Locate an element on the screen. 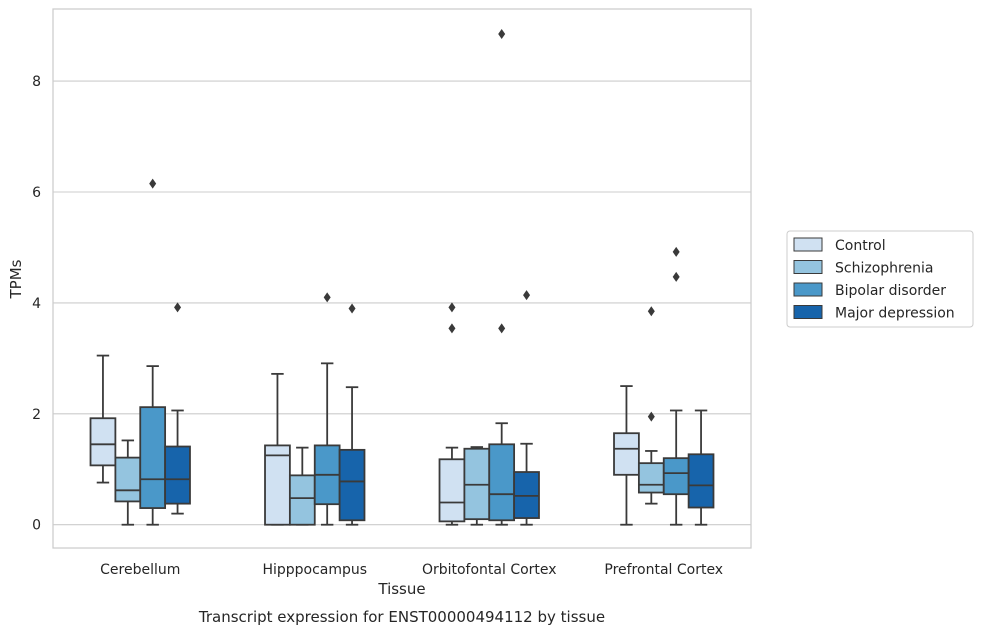 The height and width of the screenshot is (638, 983). x-tick-label: Cerebellum is located at coordinates (140, 570).